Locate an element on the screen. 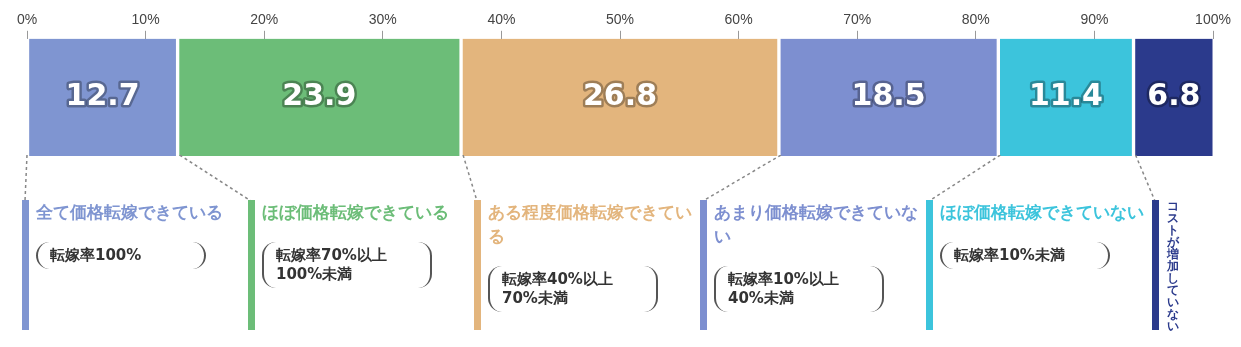 Image resolution: width=1241 pixels, height=347 pixels. data-label: 12.7 is located at coordinates (102, 95).